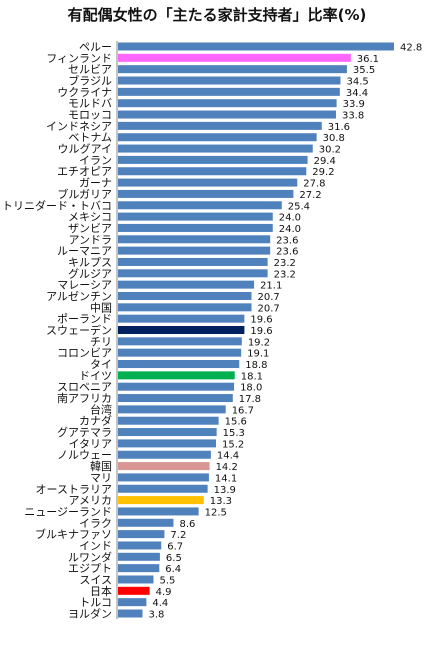 Image resolution: width=434 pixels, height=665 pixels. What do you see at coordinates (79, 296) in the screenshot?
I see `category-label: アルゼンチン` at bounding box center [79, 296].